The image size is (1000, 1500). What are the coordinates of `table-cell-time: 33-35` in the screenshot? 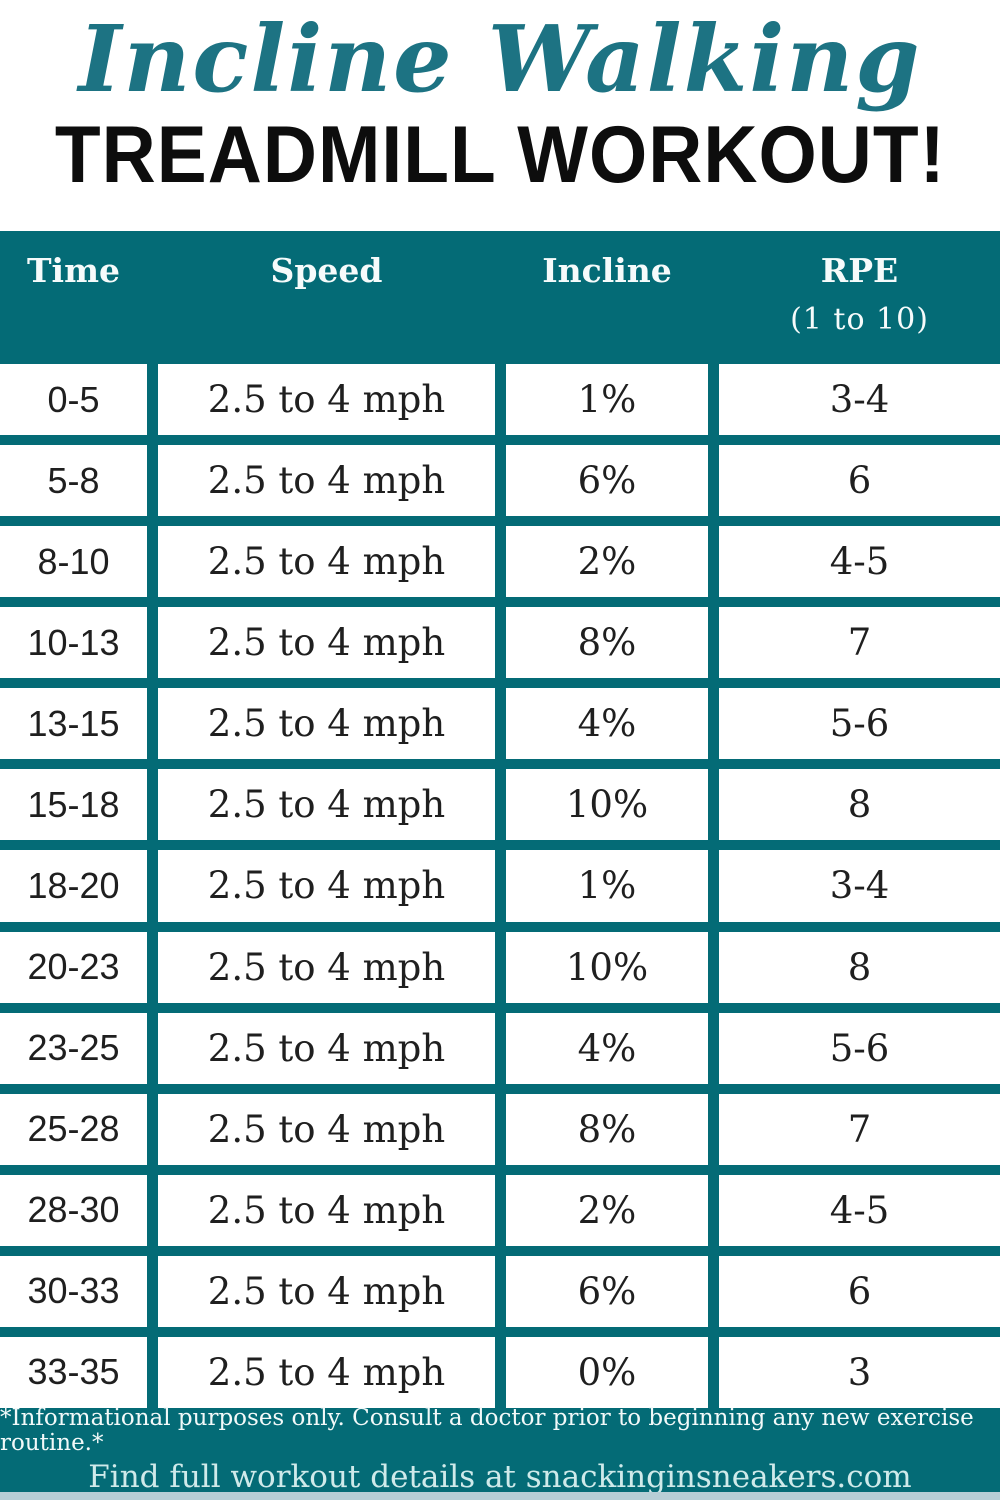 It's located at (73, 1372).